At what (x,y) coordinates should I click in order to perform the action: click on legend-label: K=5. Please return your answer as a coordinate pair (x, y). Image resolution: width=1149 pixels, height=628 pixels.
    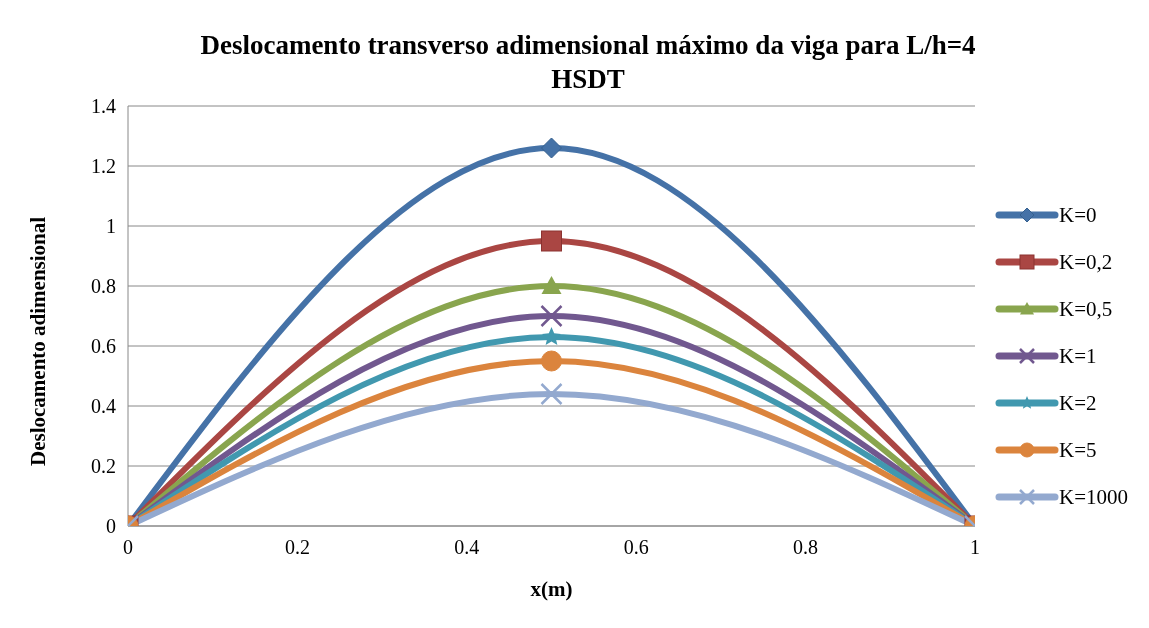
    Looking at the image, I should click on (1077, 450).